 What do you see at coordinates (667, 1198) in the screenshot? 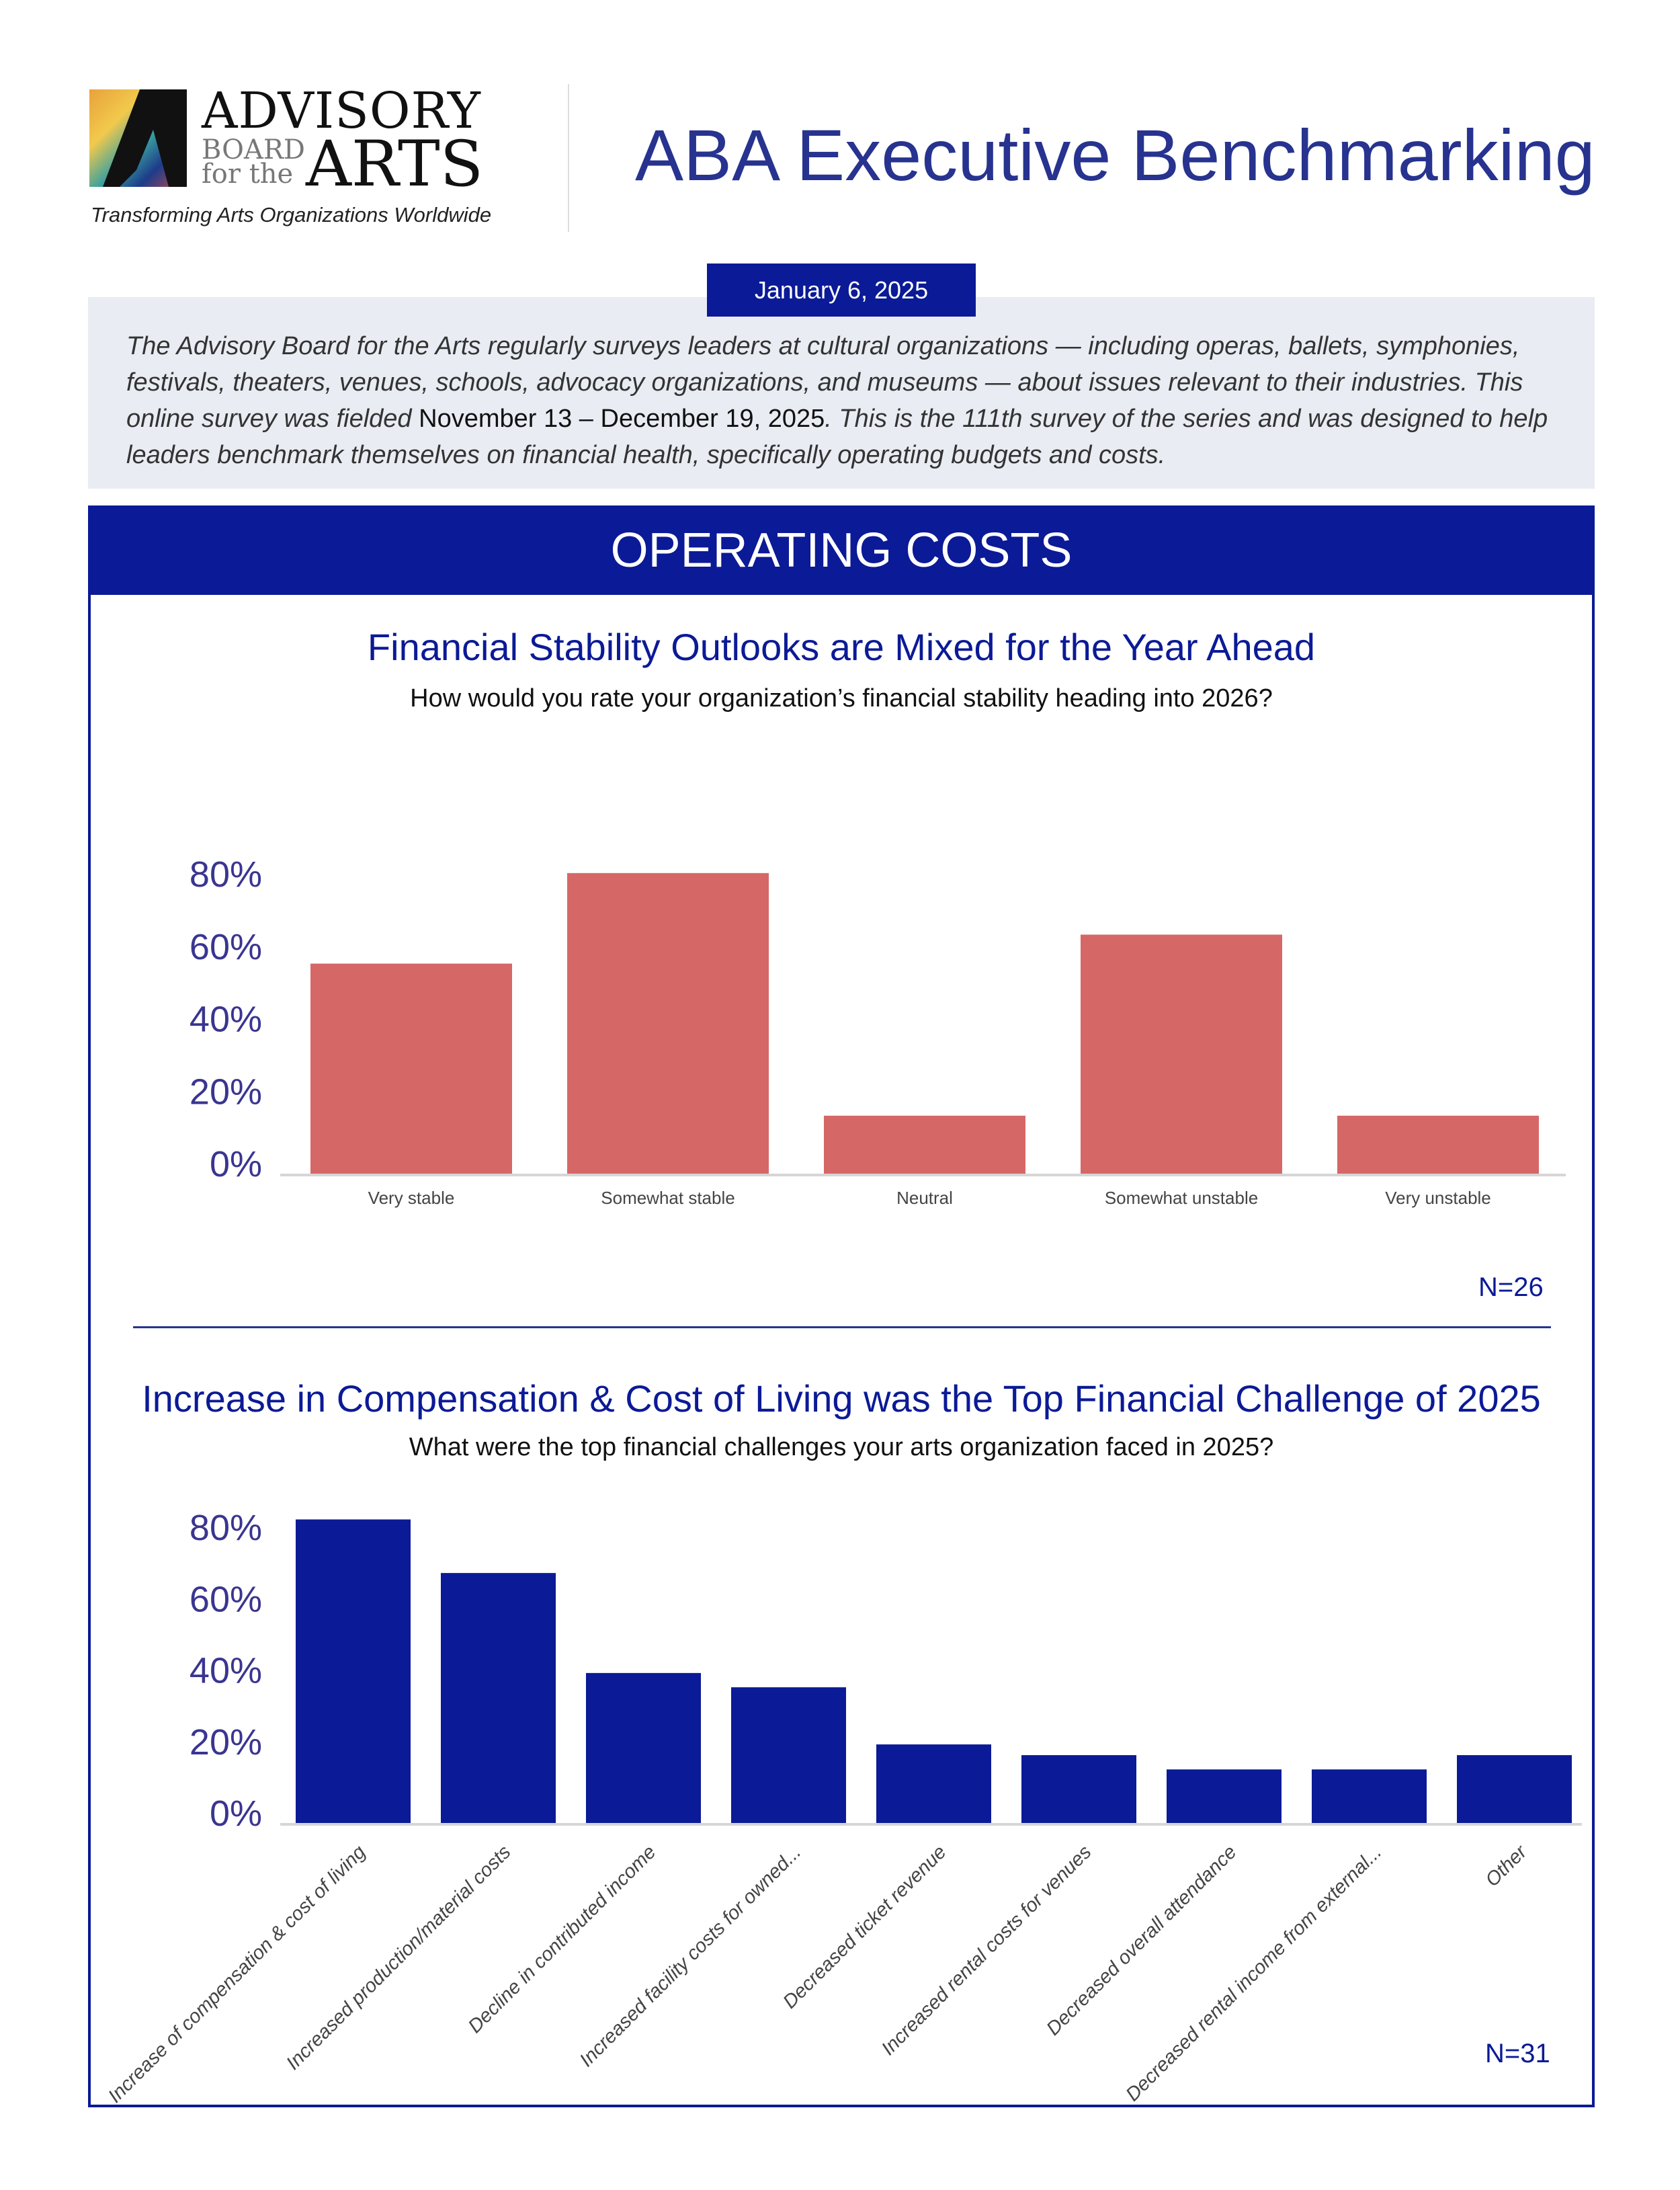
I see `x-category-label: Somewhat stable` at bounding box center [667, 1198].